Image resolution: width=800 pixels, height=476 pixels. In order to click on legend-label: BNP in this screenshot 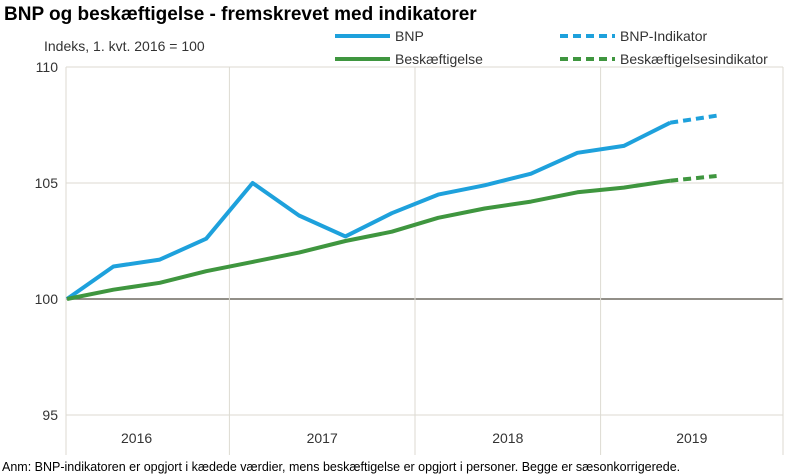, I will do `click(409, 36)`.